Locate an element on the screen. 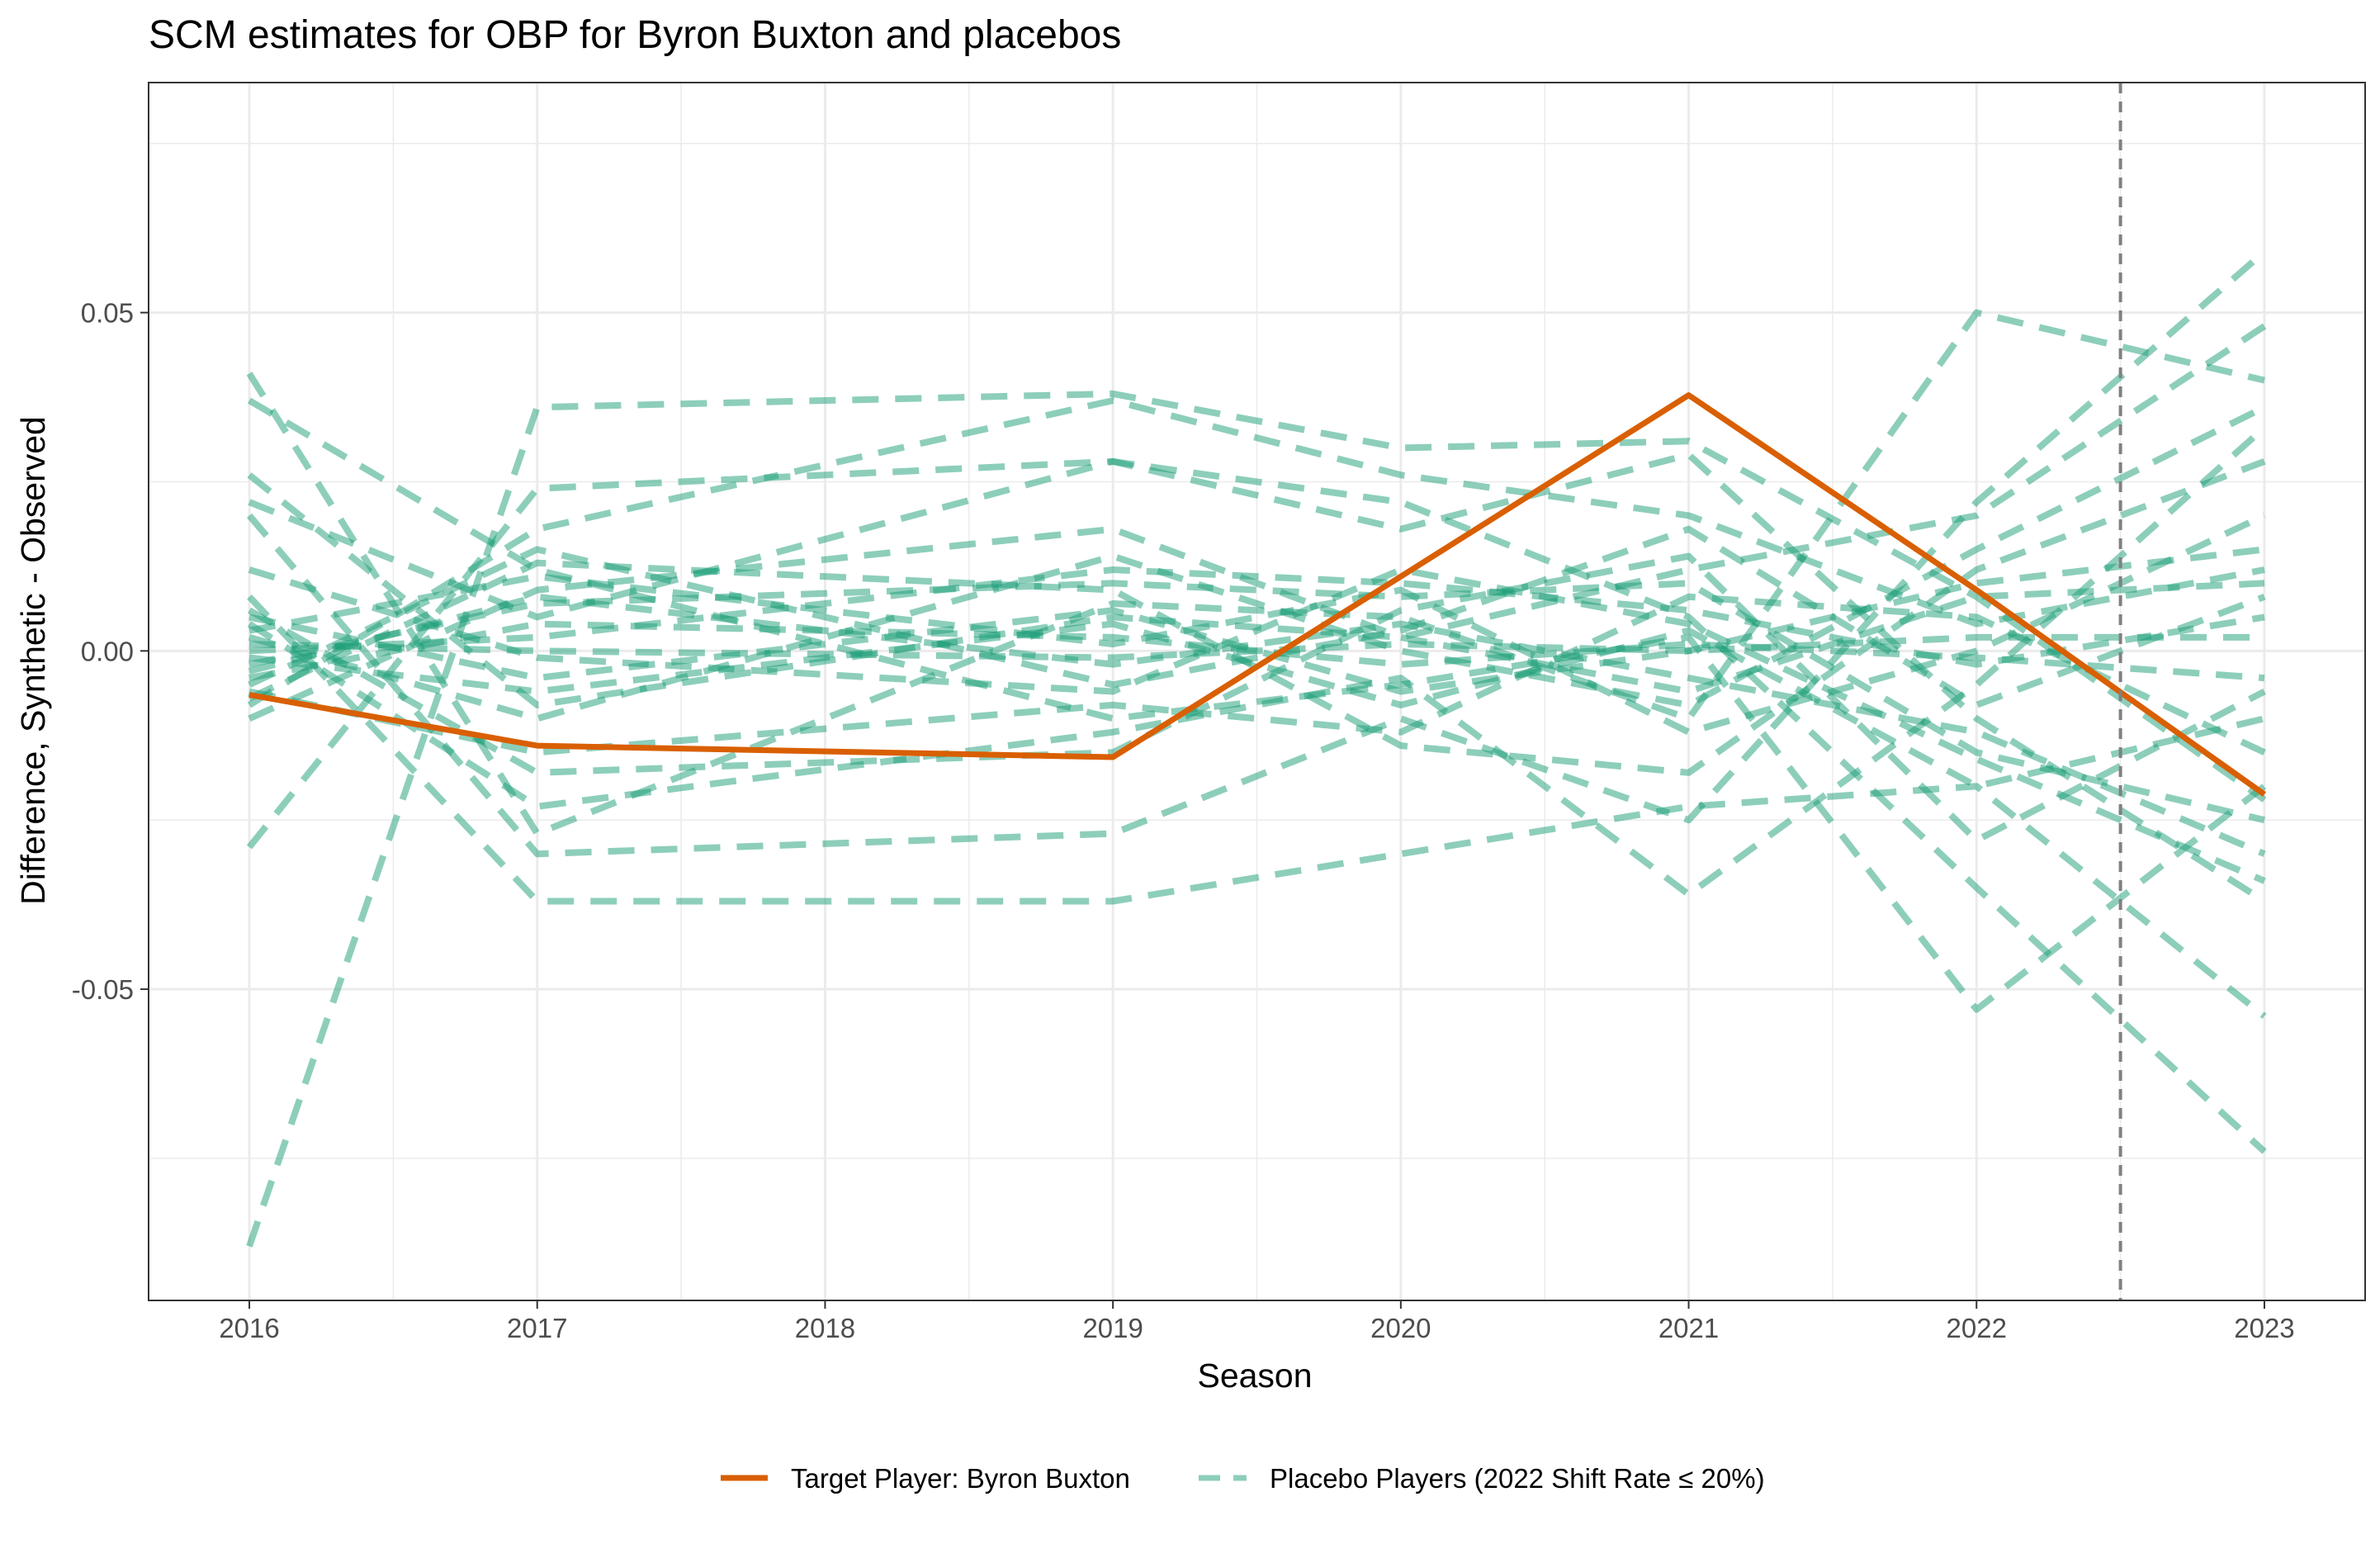 This screenshot has height=1544, width=2380. legend-target-label: Target Player: Byron Buxton is located at coordinates (960, 1478).